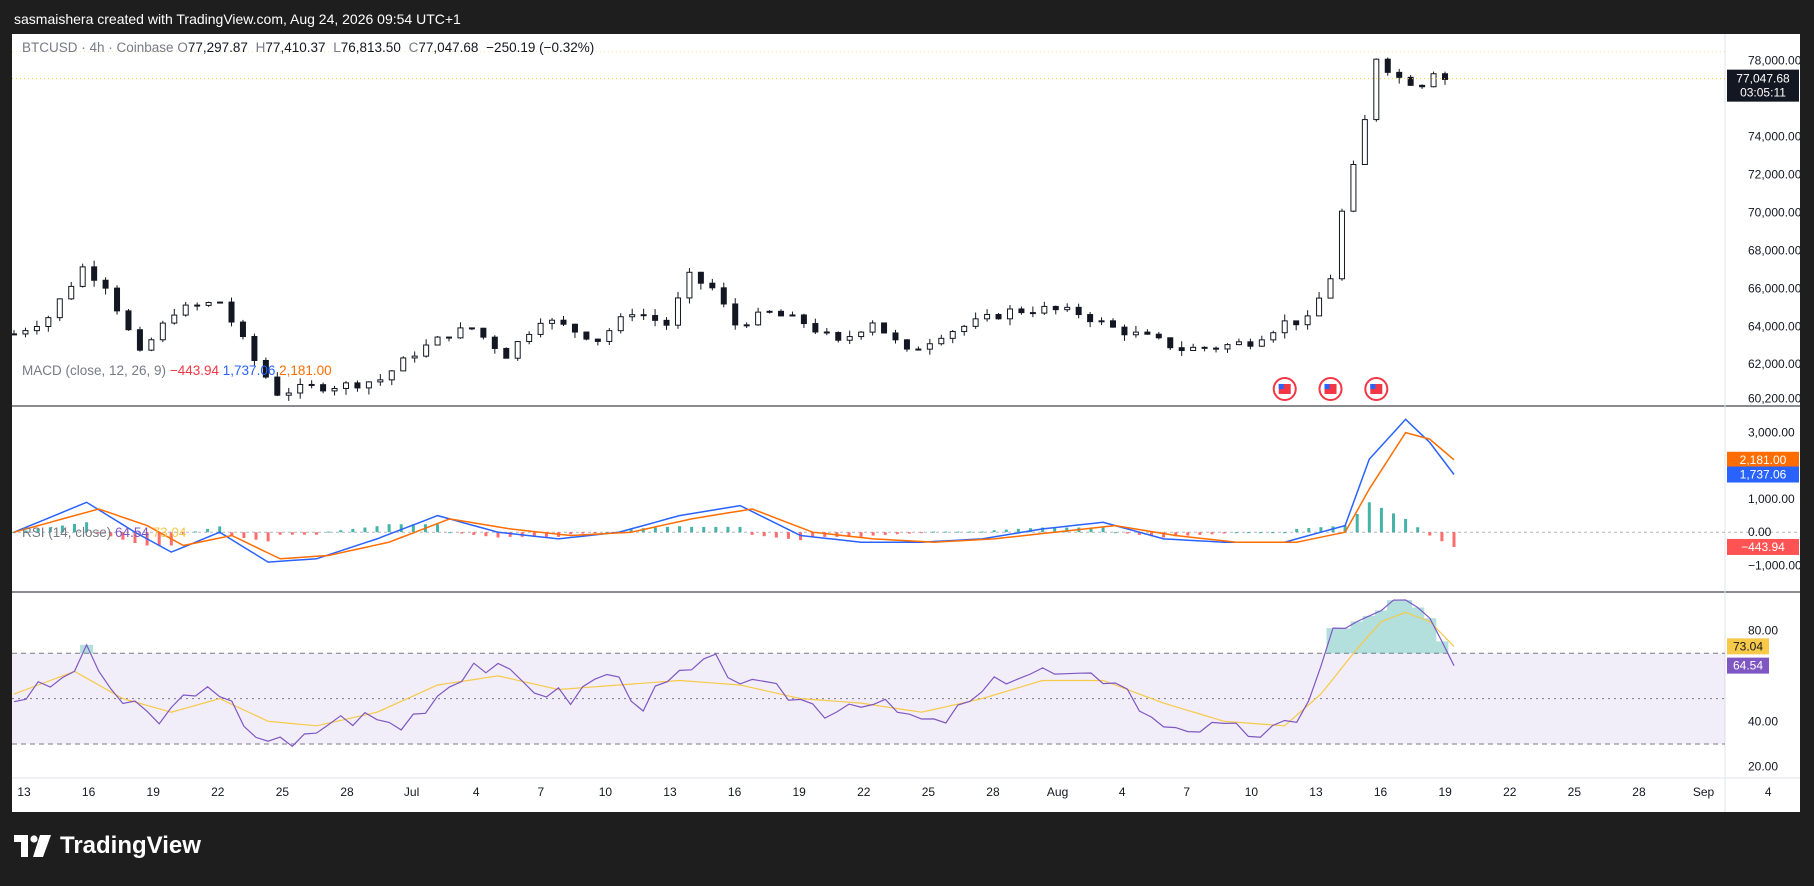 This screenshot has width=1814, height=886. I want to click on macd-signal-last-text: 2,181.00, so click(1763, 460).